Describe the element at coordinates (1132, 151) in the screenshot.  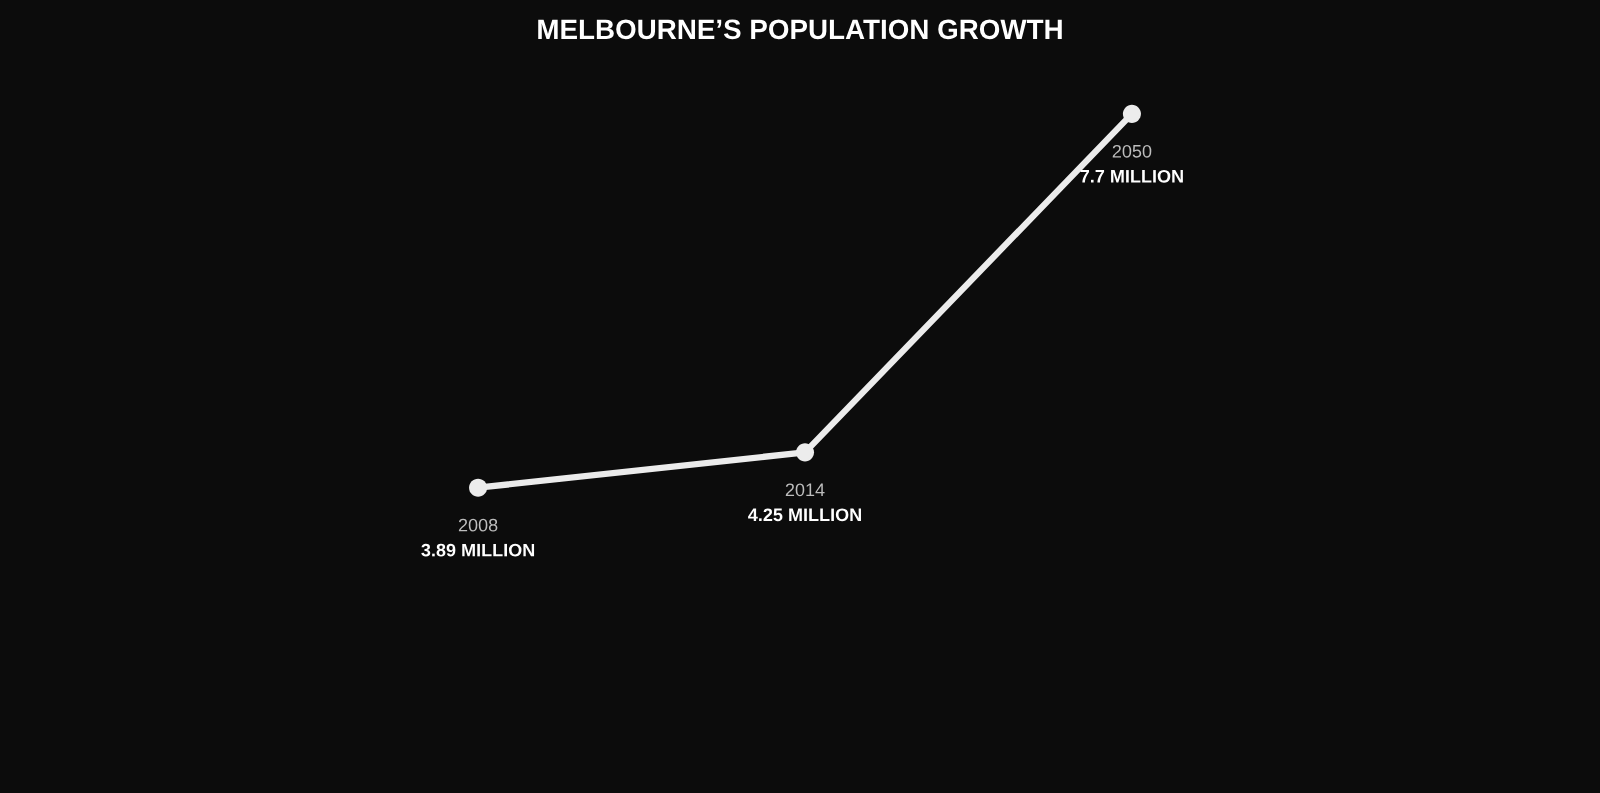
I see `x-tick-label: 2050` at that location.